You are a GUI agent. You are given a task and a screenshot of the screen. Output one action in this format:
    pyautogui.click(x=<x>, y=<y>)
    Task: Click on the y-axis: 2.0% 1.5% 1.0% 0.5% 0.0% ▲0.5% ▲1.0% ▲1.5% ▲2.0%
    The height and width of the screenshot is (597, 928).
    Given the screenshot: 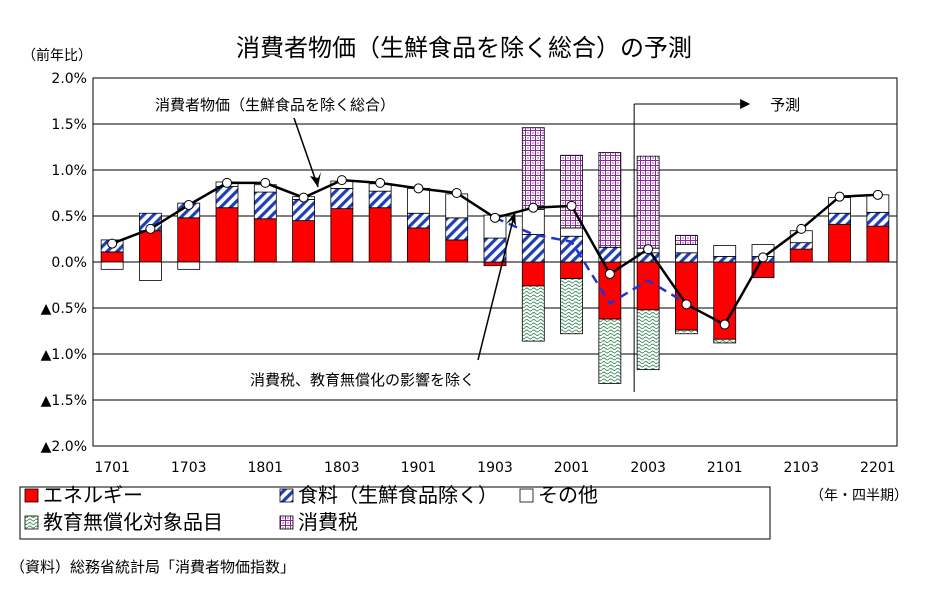 What is the action you would take?
    pyautogui.click(x=64, y=263)
    